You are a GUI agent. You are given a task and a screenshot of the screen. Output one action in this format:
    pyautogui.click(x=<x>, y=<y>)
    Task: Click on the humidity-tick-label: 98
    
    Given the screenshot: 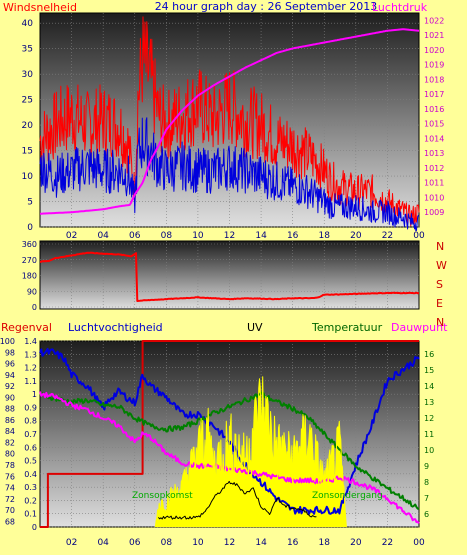 What is the action you would take?
    pyautogui.click(x=10, y=352)
    